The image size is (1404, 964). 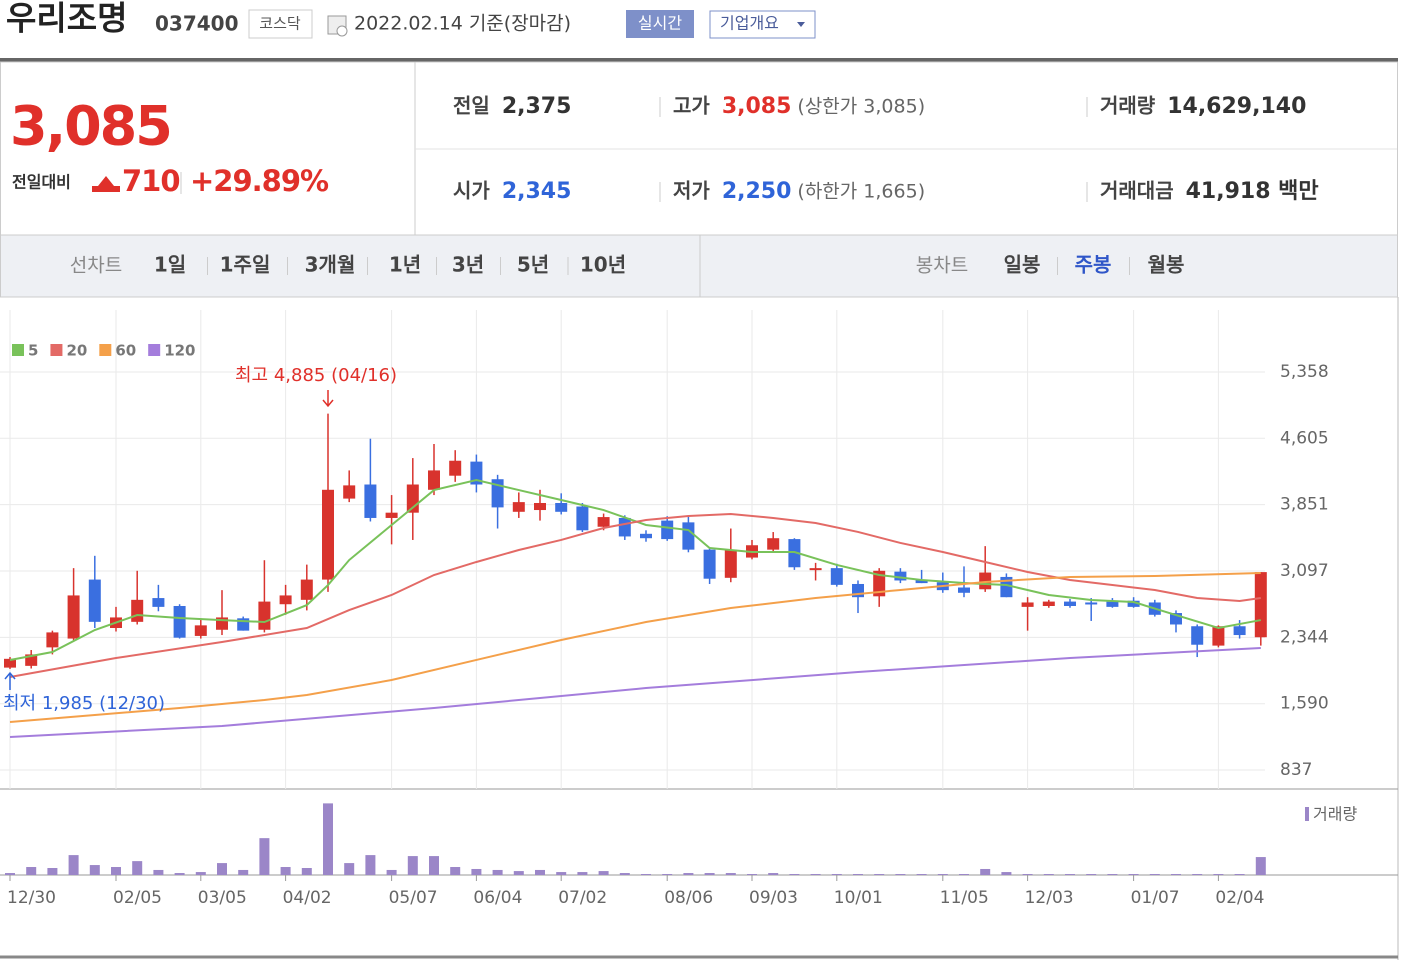 What do you see at coordinates (84, 703) in the screenshot?
I see `low-annotation: 최저 1,985 (12/30)` at bounding box center [84, 703].